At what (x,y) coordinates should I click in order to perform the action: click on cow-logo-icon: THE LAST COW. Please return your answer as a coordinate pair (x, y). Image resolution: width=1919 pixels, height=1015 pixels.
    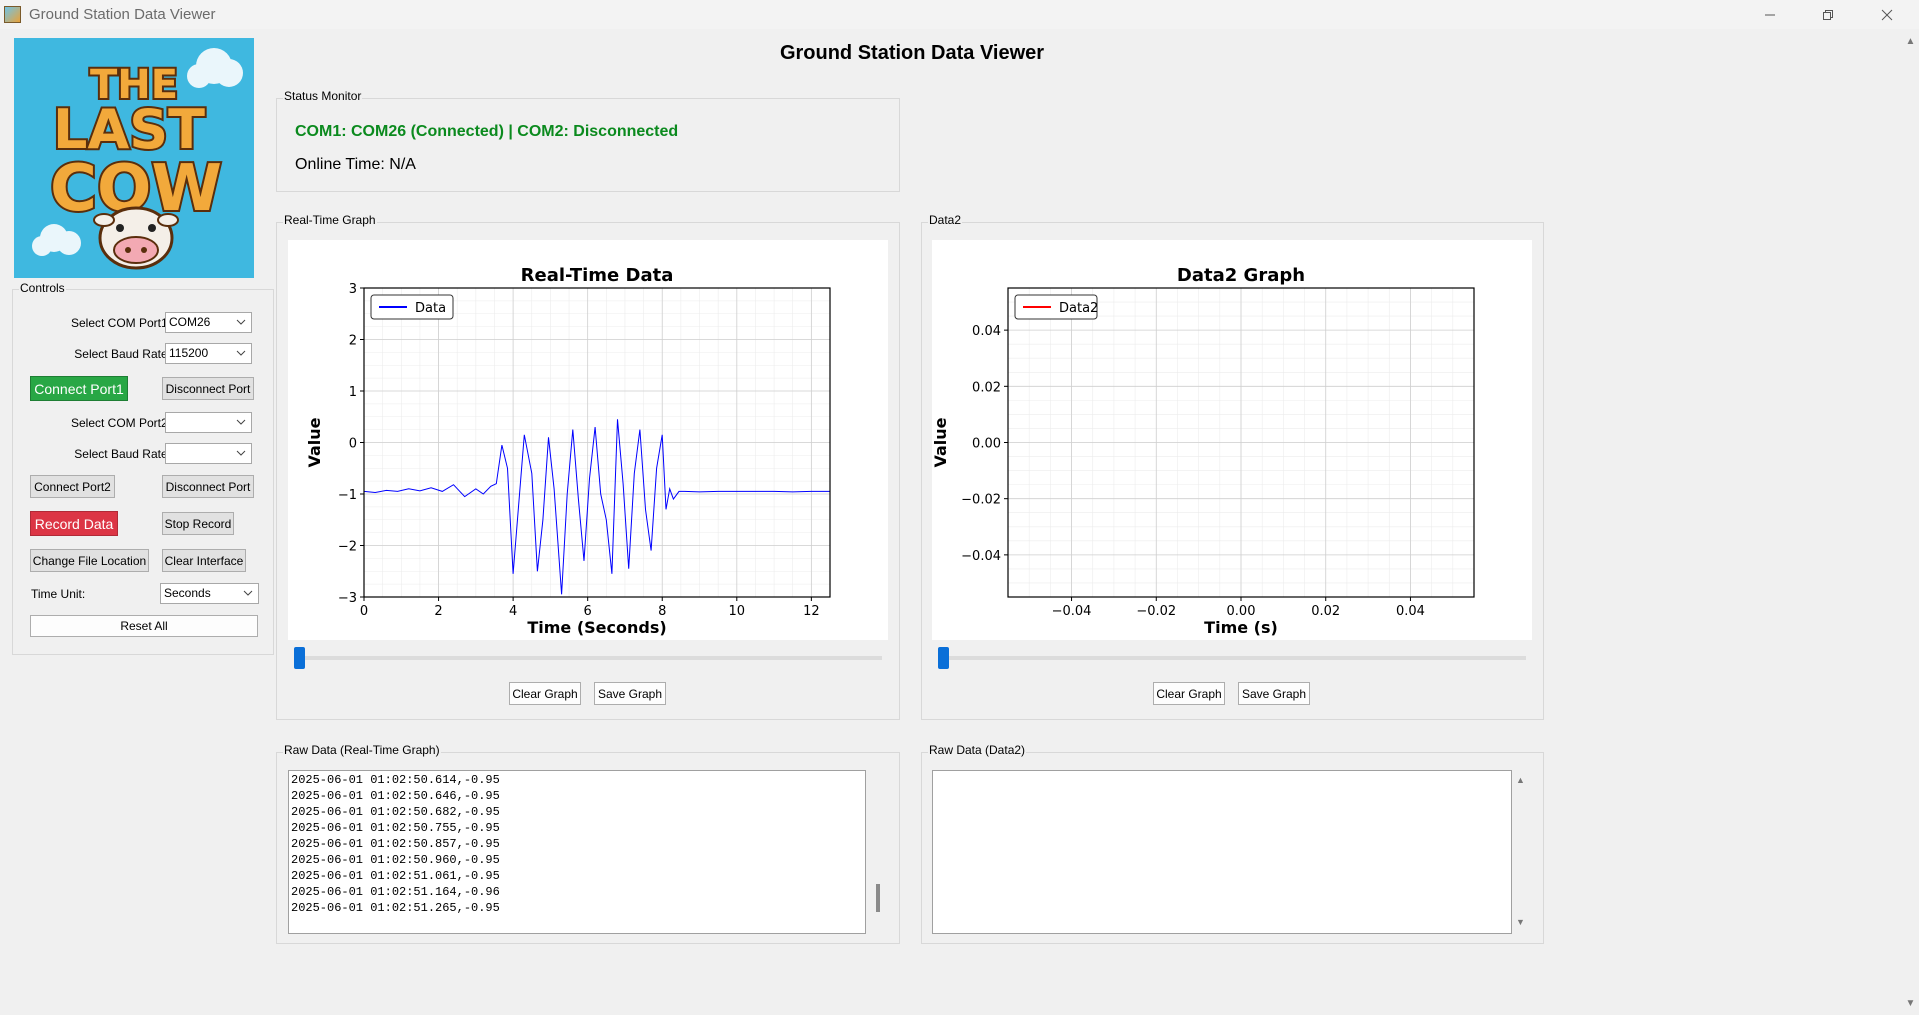
    Looking at the image, I should click on (134, 158).